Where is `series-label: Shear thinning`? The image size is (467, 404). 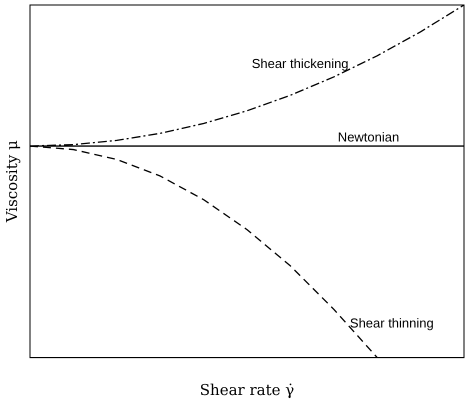
series-label: Shear thinning is located at coordinates (392, 322).